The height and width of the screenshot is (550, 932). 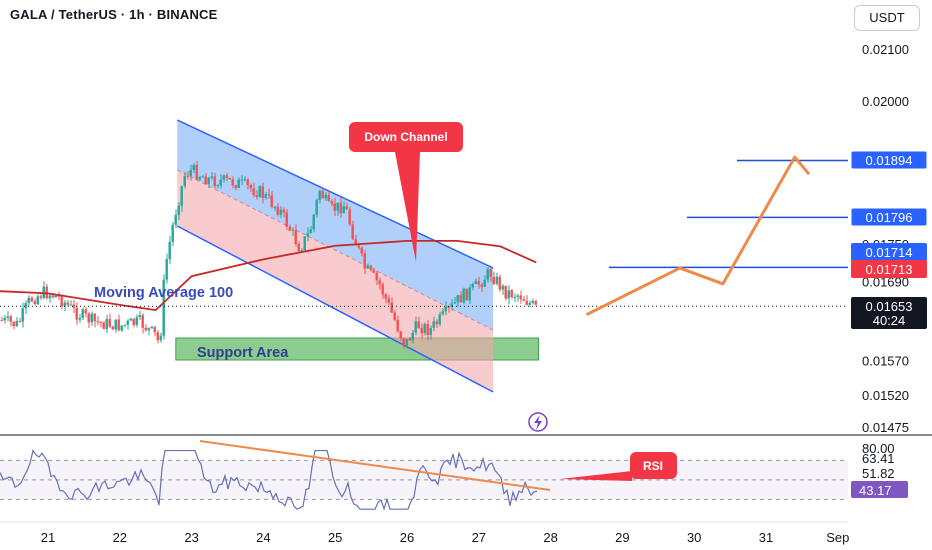 What do you see at coordinates (875, 490) in the screenshot?
I see `rsi-value-label: 43.17` at bounding box center [875, 490].